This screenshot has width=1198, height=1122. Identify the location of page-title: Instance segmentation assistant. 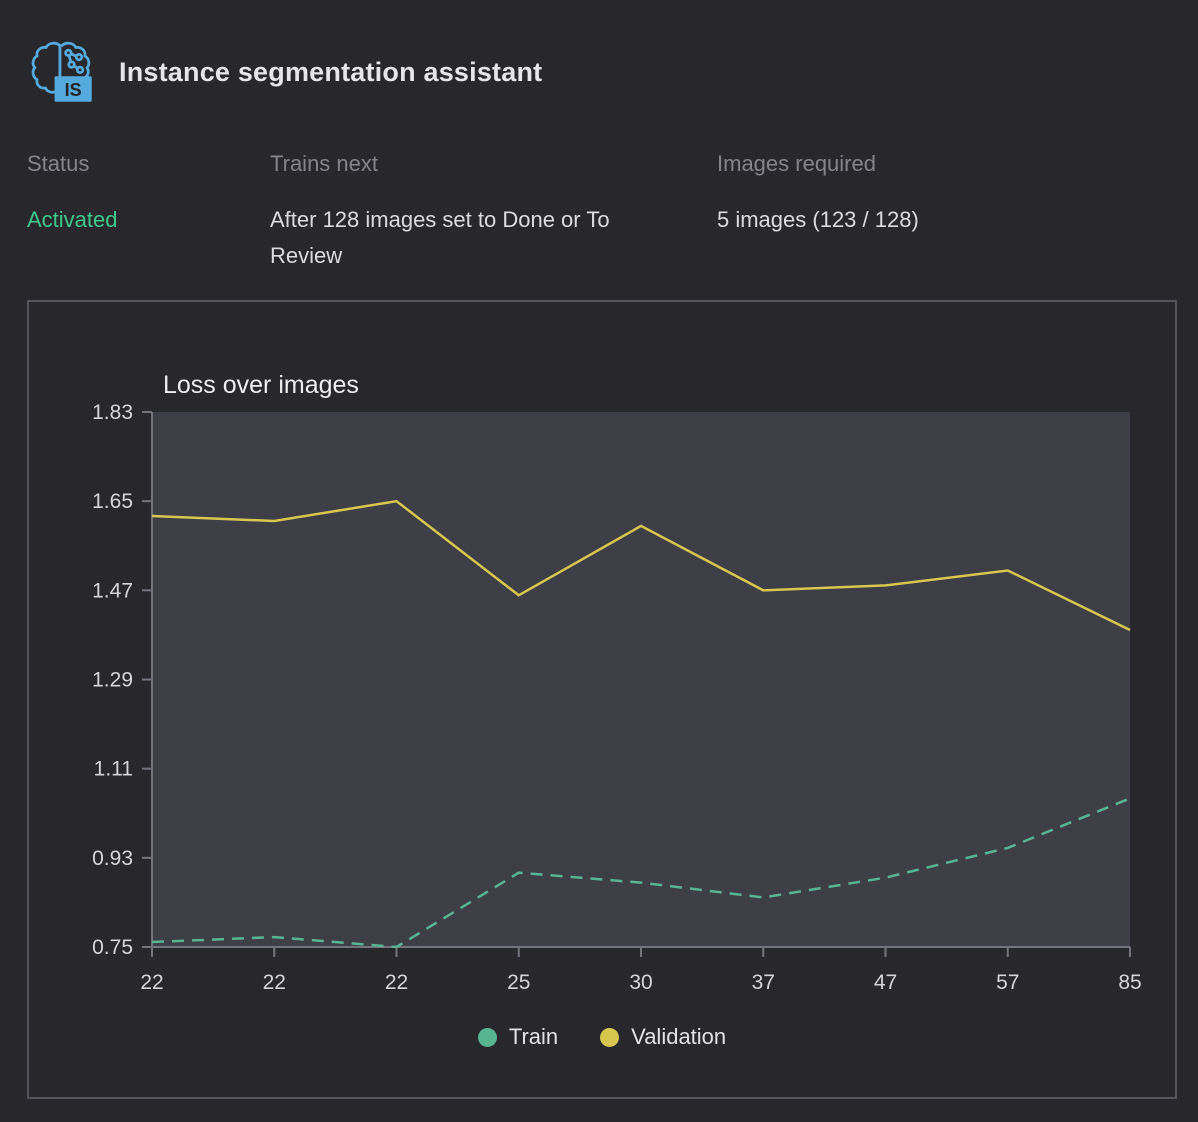
(331, 71).